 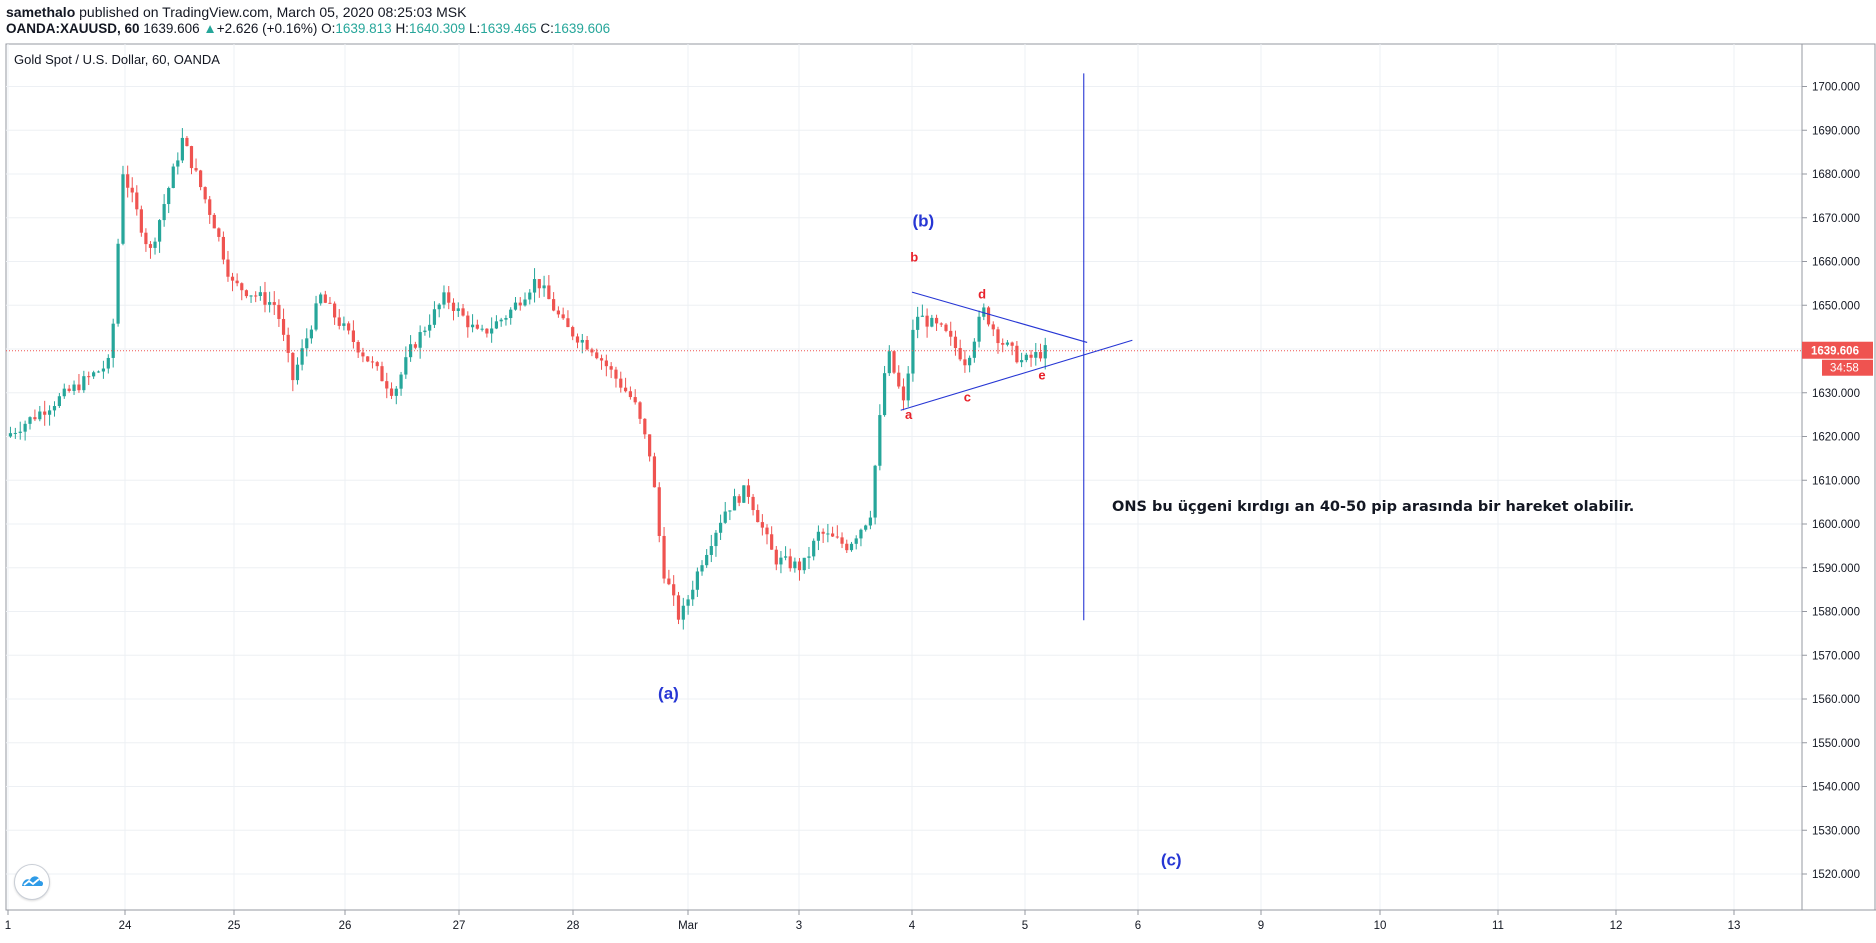 What do you see at coordinates (41, 12) in the screenshot?
I see `author-name: samethalo` at bounding box center [41, 12].